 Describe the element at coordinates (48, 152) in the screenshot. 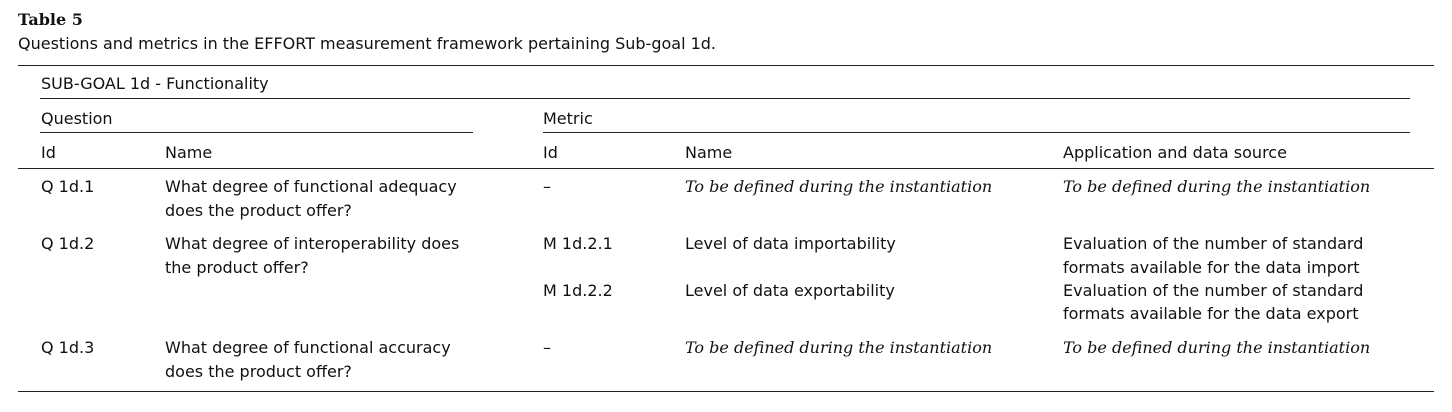

I see `column-header-question-id: Id` at that location.